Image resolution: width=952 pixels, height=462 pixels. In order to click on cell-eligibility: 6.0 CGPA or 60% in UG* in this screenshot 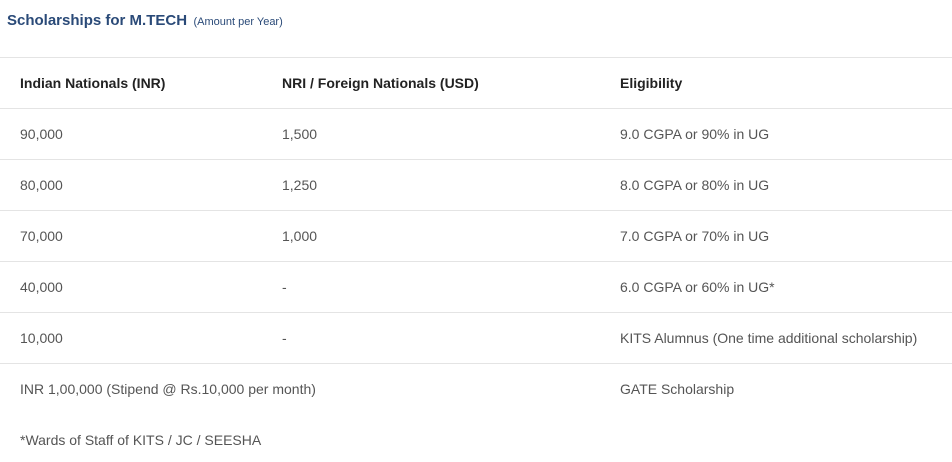, I will do `click(697, 287)`.